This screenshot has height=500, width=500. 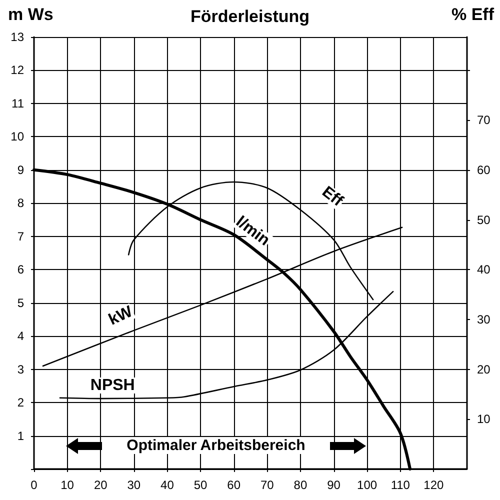 I want to click on x-tick-label: 70, so click(x=267, y=485).